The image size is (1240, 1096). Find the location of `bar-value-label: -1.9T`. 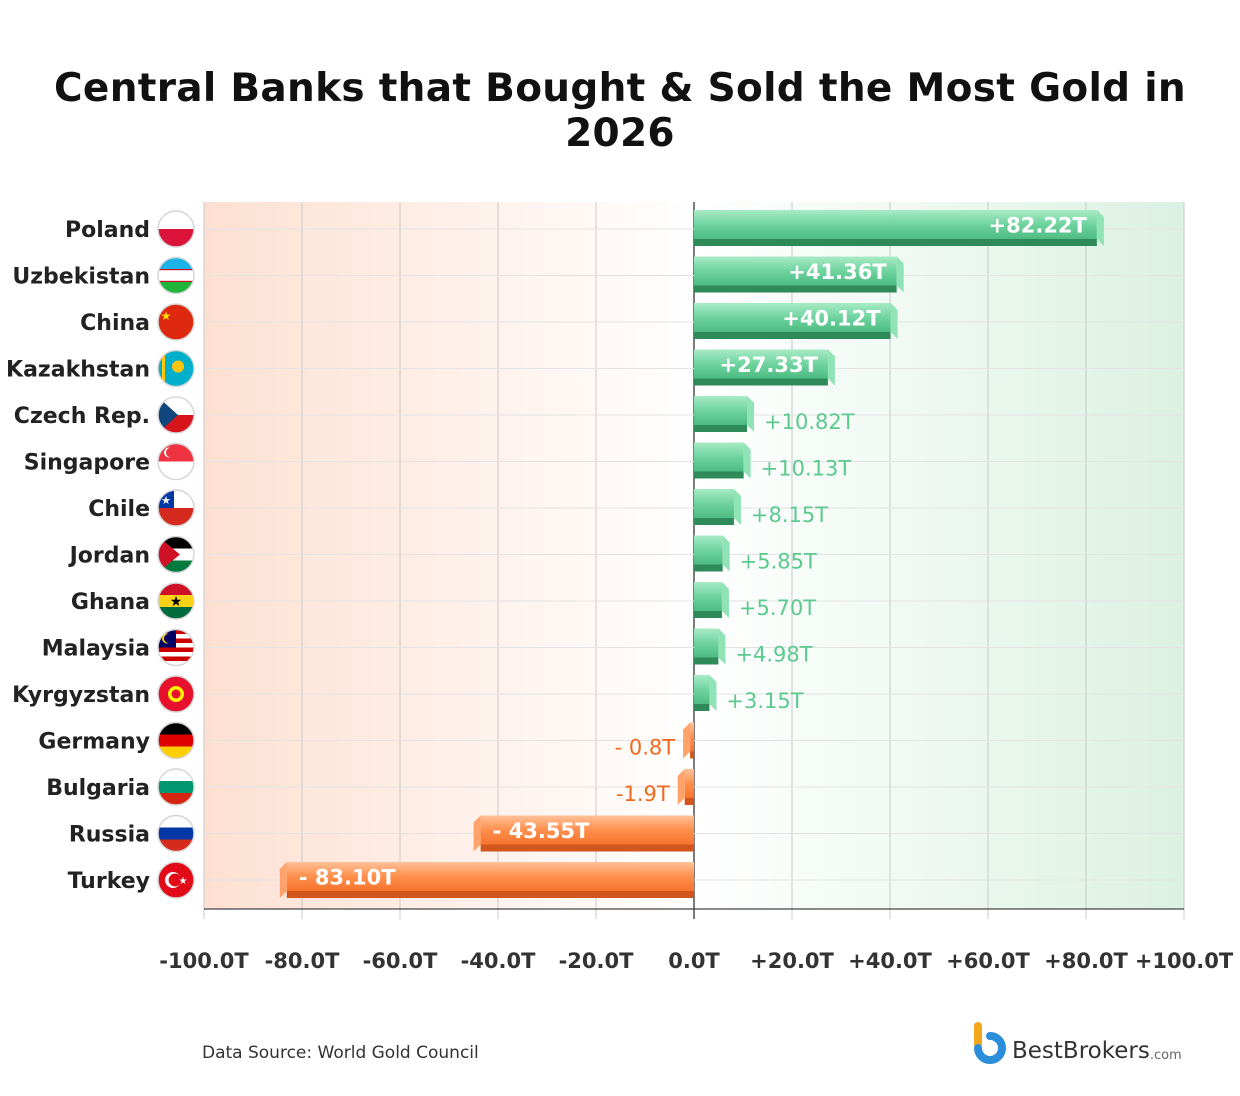

bar-value-label: -1.9T is located at coordinates (643, 794).